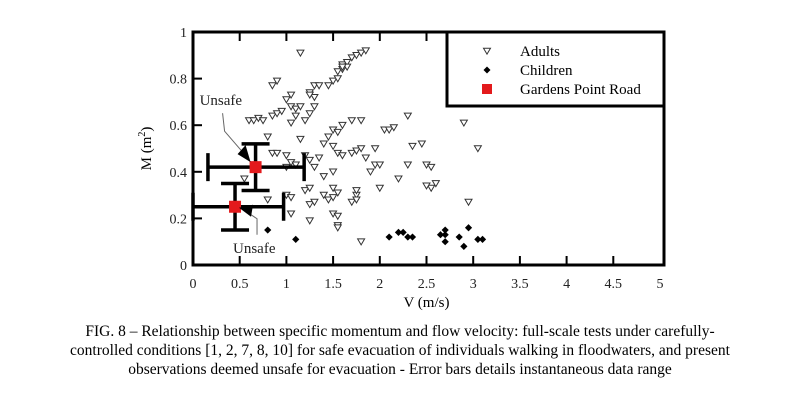 This screenshot has height=404, width=800. What do you see at coordinates (540, 52) in the screenshot?
I see `legend-adults-label: Adults` at bounding box center [540, 52].